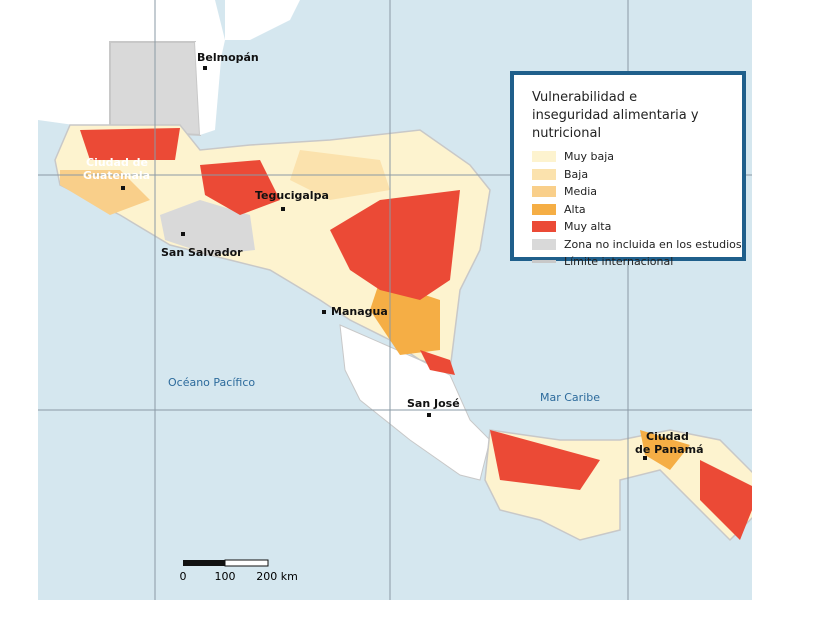 Image resolution: width=819 pixels, height=624 pixels. Describe the element at coordinates (202, 252) in the screenshot. I see `city: San Salvador` at that location.